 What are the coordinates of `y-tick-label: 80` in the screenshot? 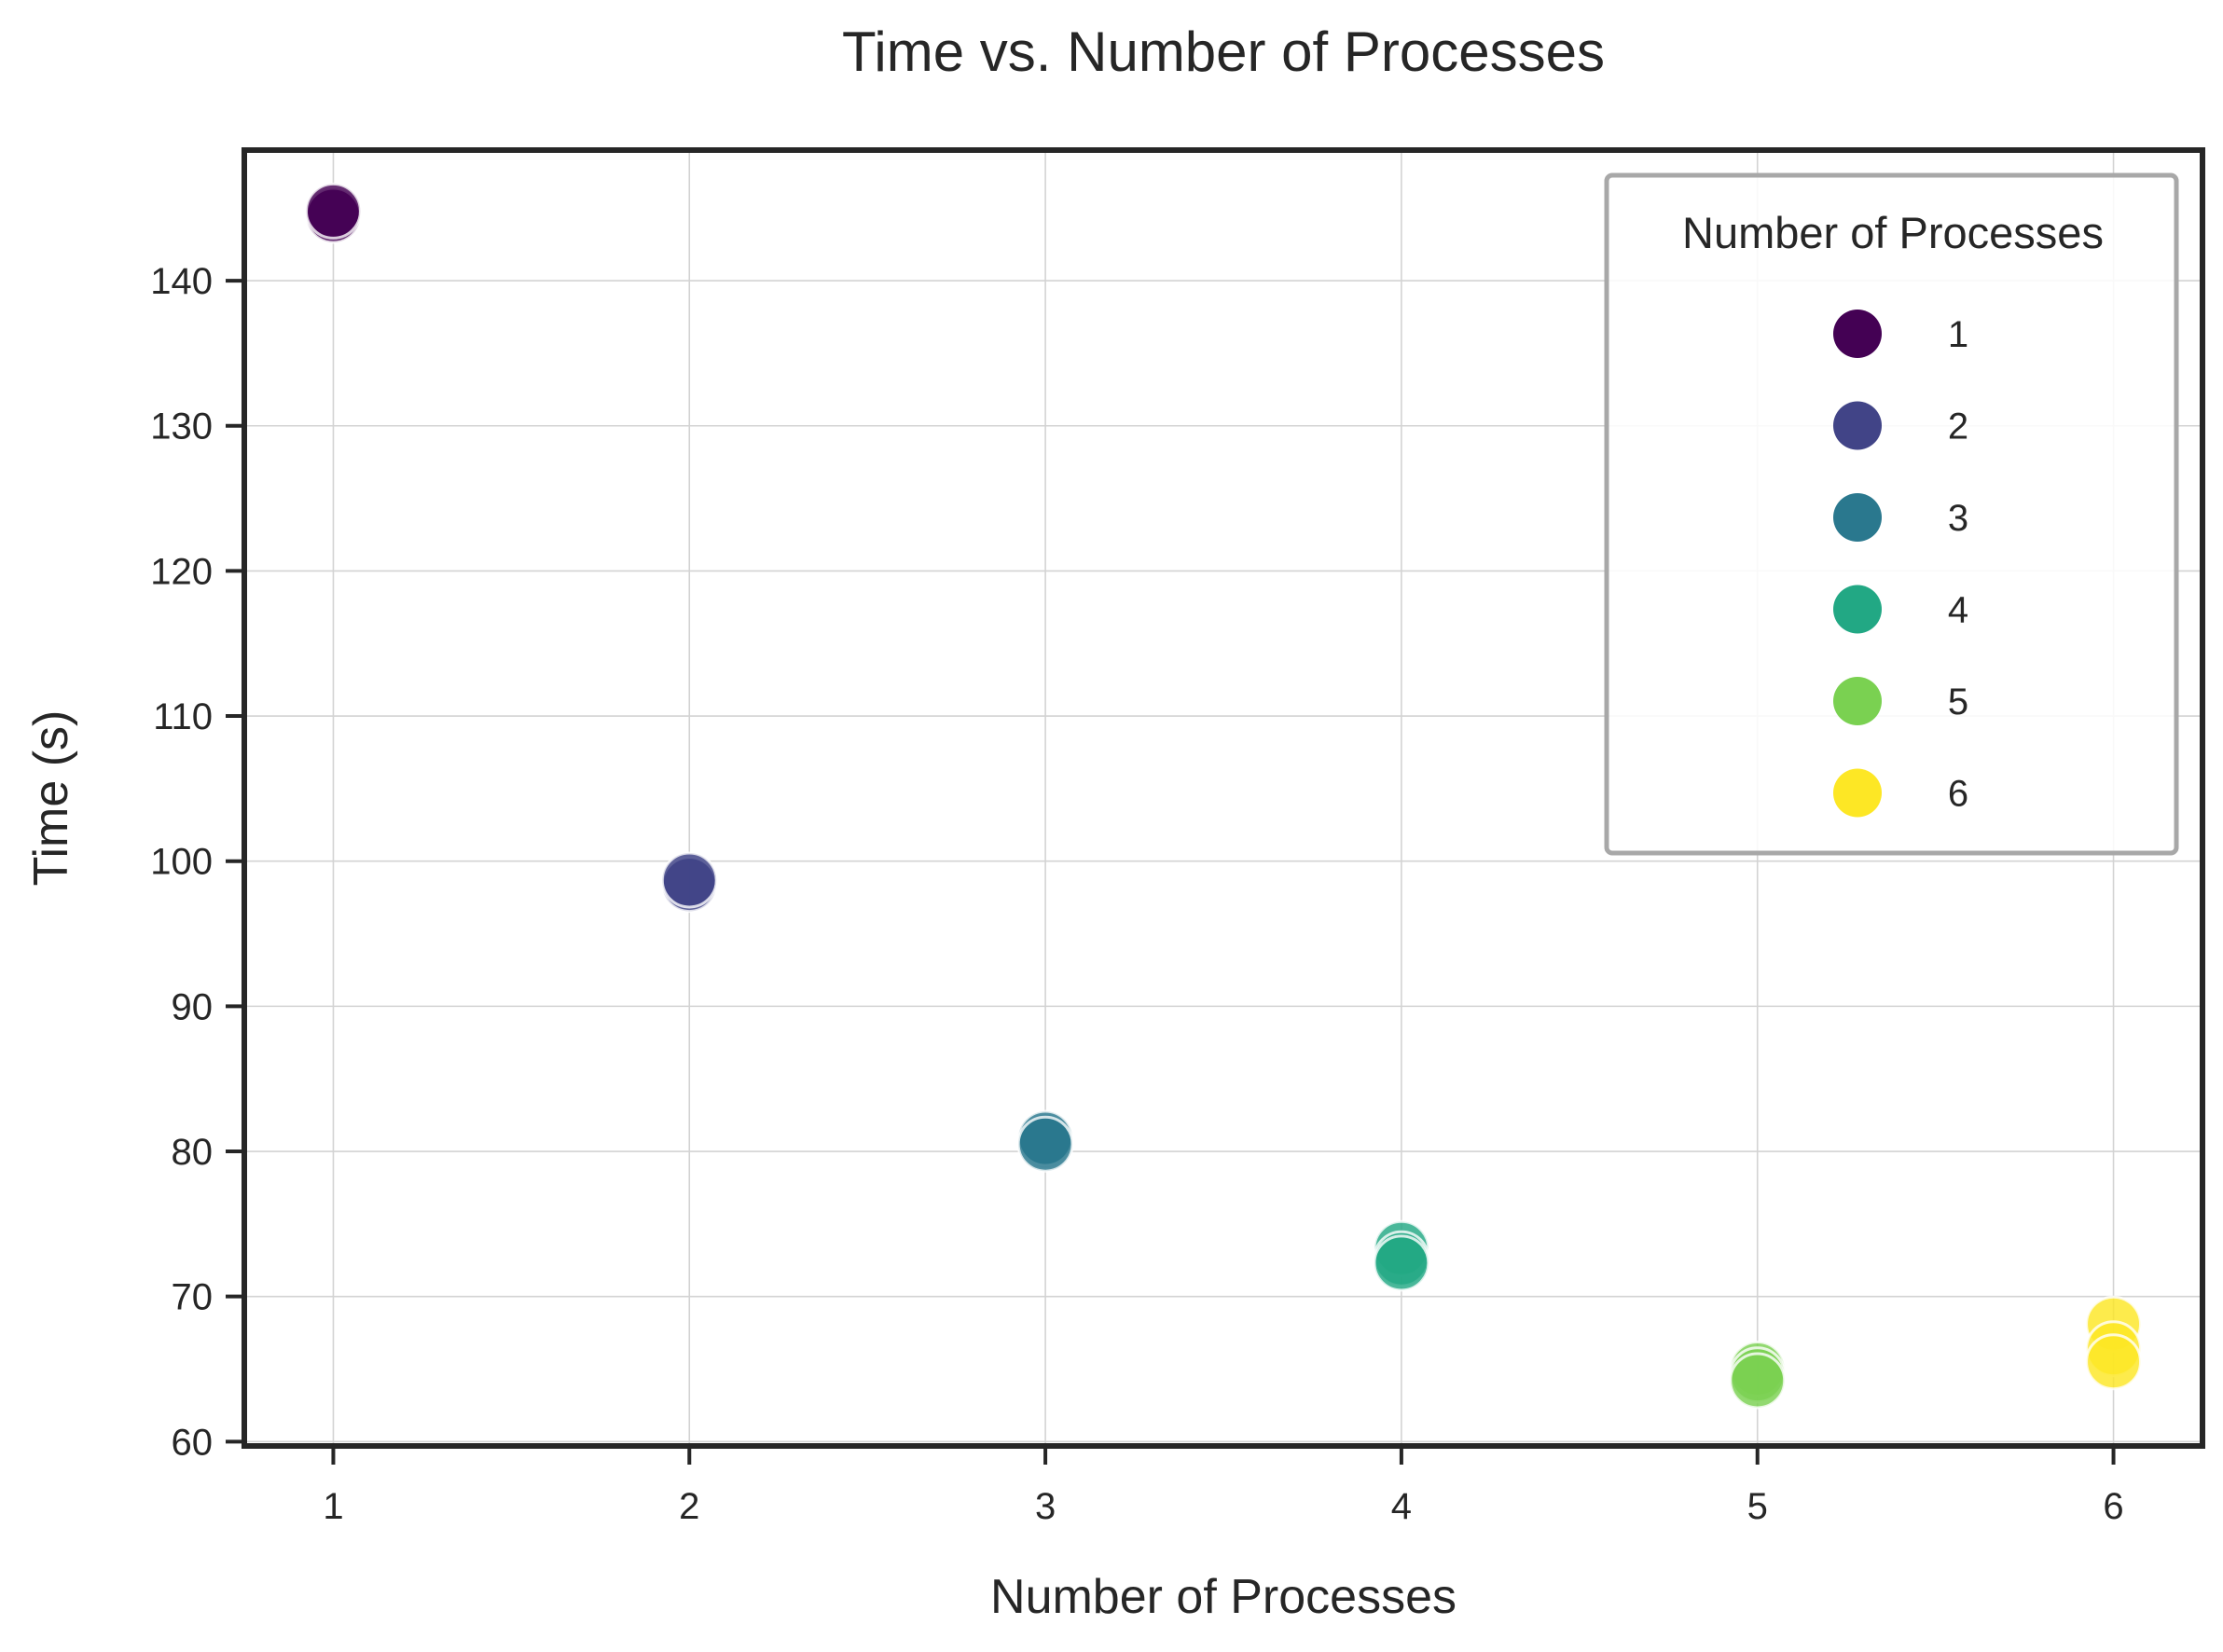 It's located at (193, 1152).